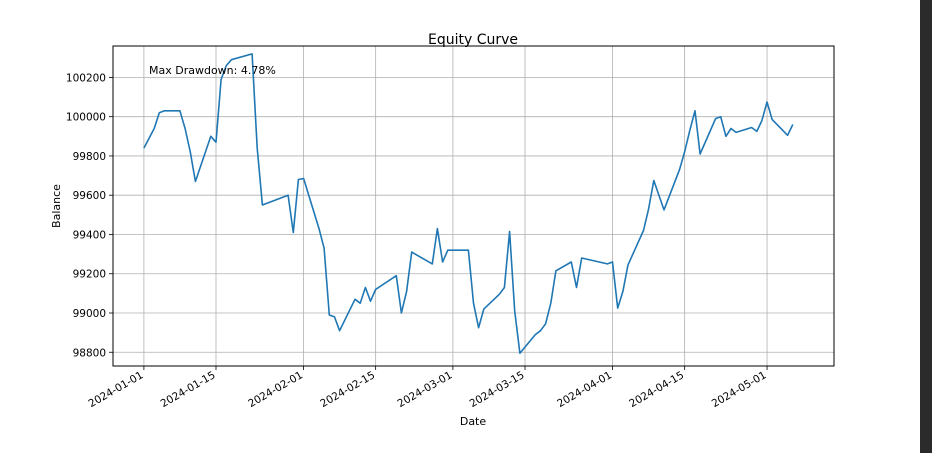 The height and width of the screenshot is (453, 932). I want to click on chart-title: Equity Curve, so click(473, 40).